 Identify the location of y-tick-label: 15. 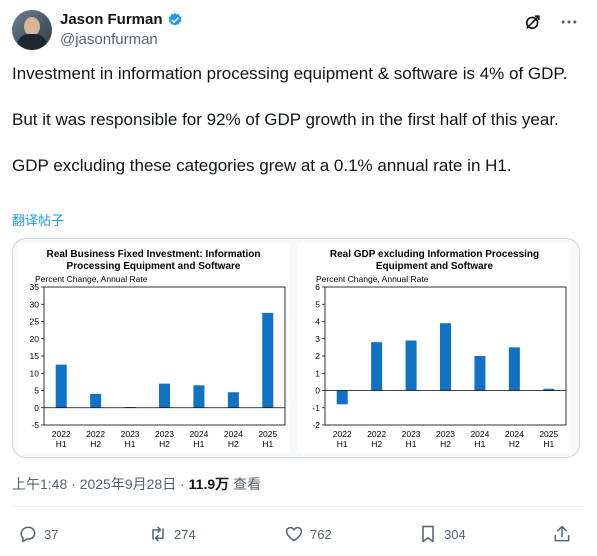
(35, 356).